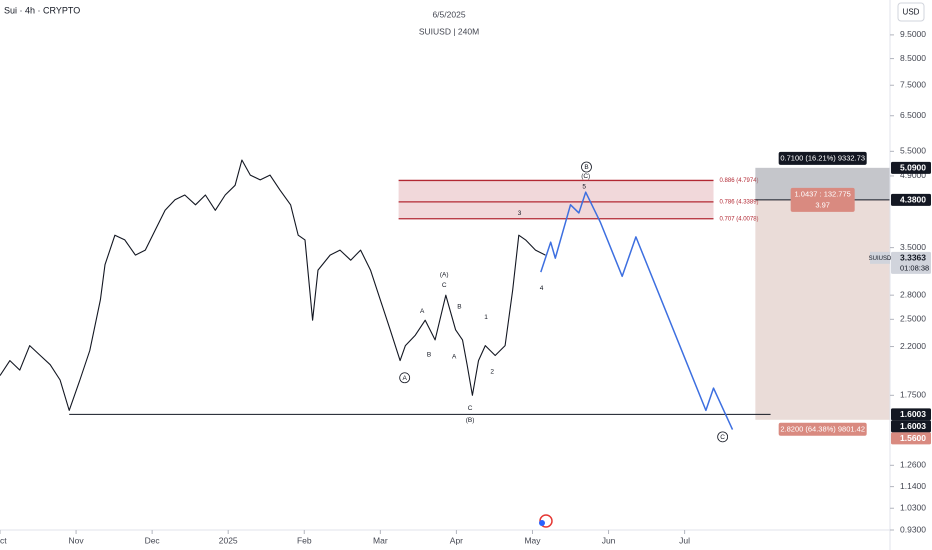 Image resolution: width=932 pixels, height=550 pixels. Describe the element at coordinates (739, 181) in the screenshot. I see `fib-label: 0.886 (4.7974)` at that location.